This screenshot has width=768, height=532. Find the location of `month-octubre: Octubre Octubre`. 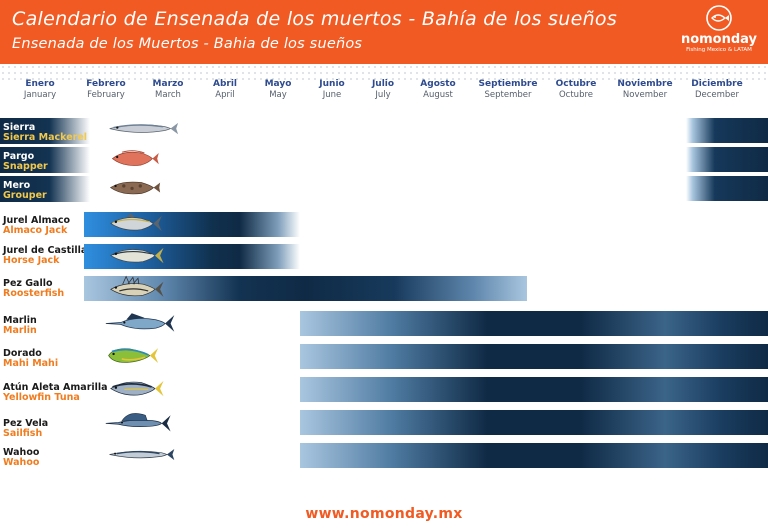

month-octubre: Octubre Octubre is located at coordinates (576, 90).